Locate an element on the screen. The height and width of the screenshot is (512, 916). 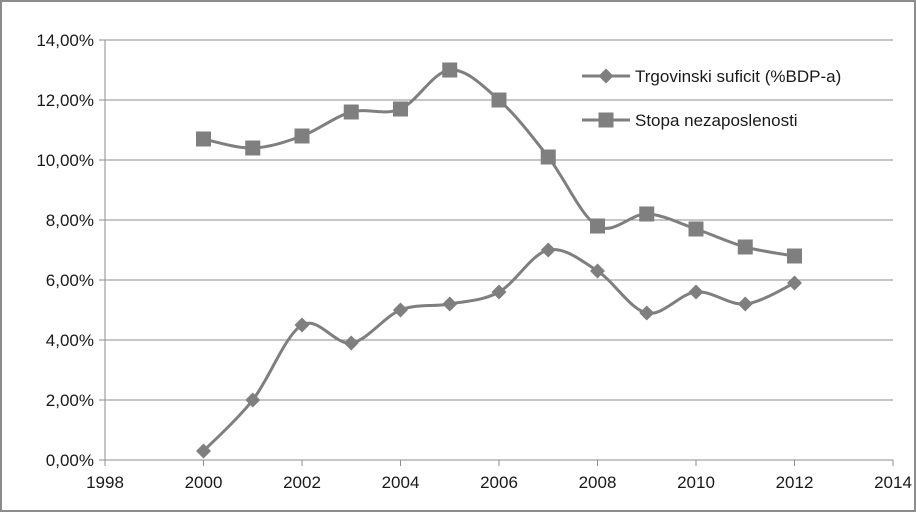
legend-label: Trgovinski suficit (%BDP-a) is located at coordinates (738, 76).